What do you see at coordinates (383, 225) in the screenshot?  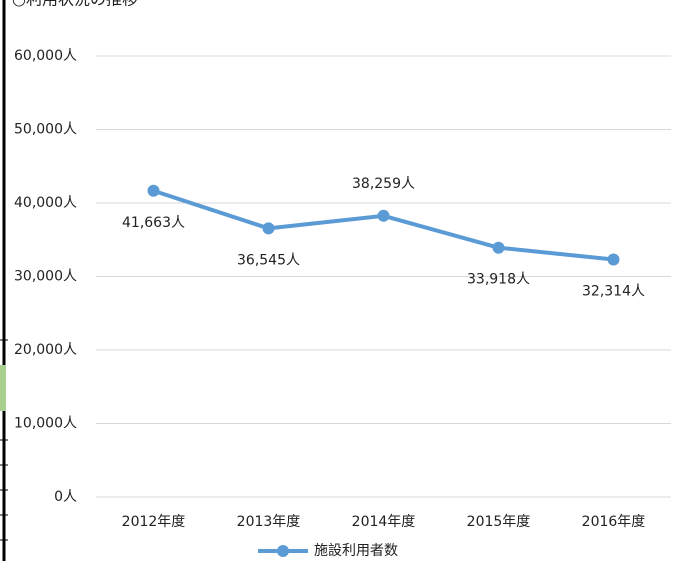 I see `line` at bounding box center [383, 225].